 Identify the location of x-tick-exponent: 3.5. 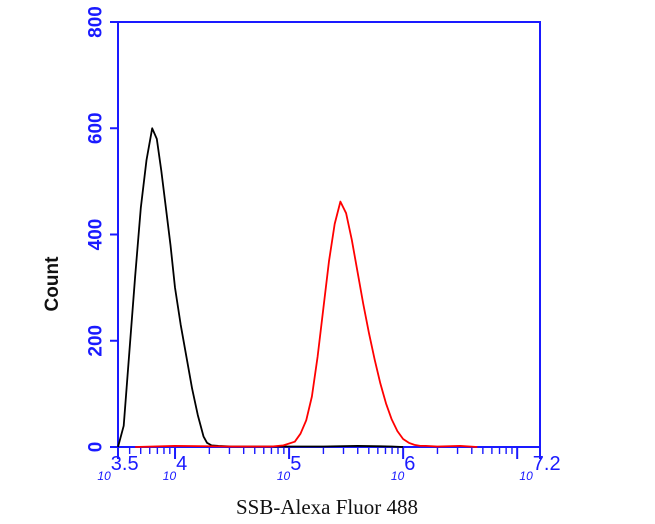
(125, 464).